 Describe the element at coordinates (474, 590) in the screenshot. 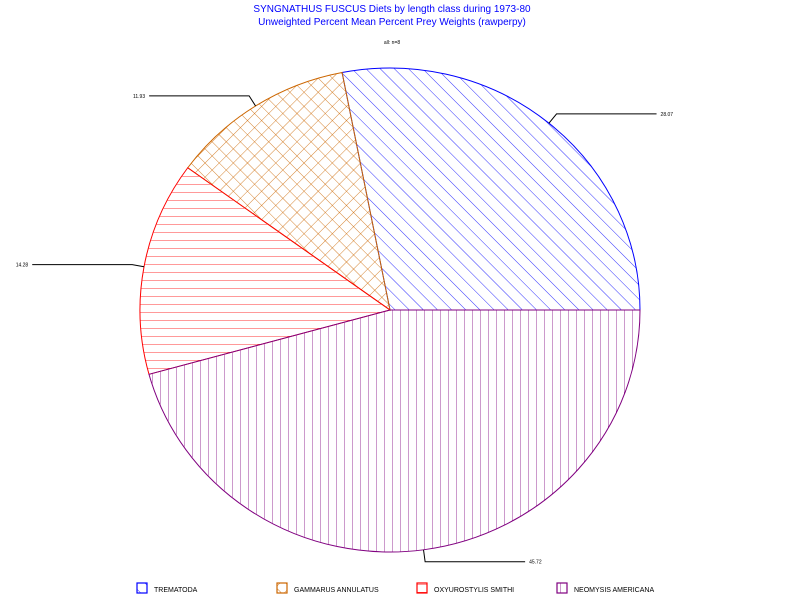

I see `legend-label: OXYUROSTYLIS SMITHI` at that location.